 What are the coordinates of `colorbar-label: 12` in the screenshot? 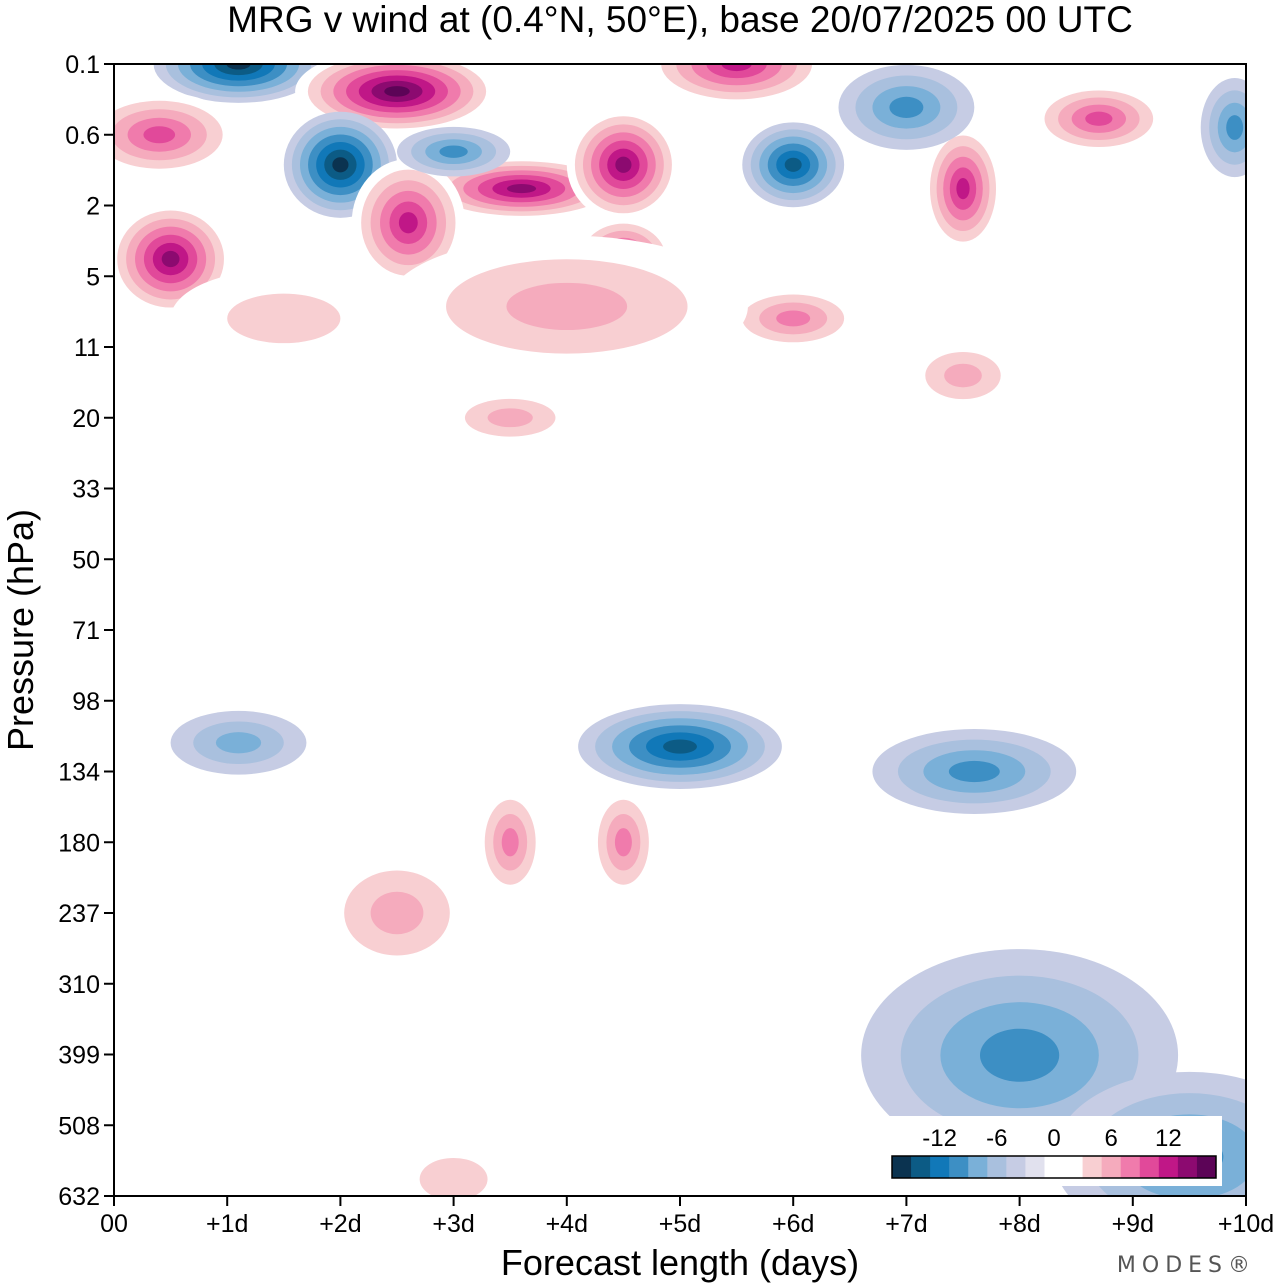 It's located at (1168, 1138).